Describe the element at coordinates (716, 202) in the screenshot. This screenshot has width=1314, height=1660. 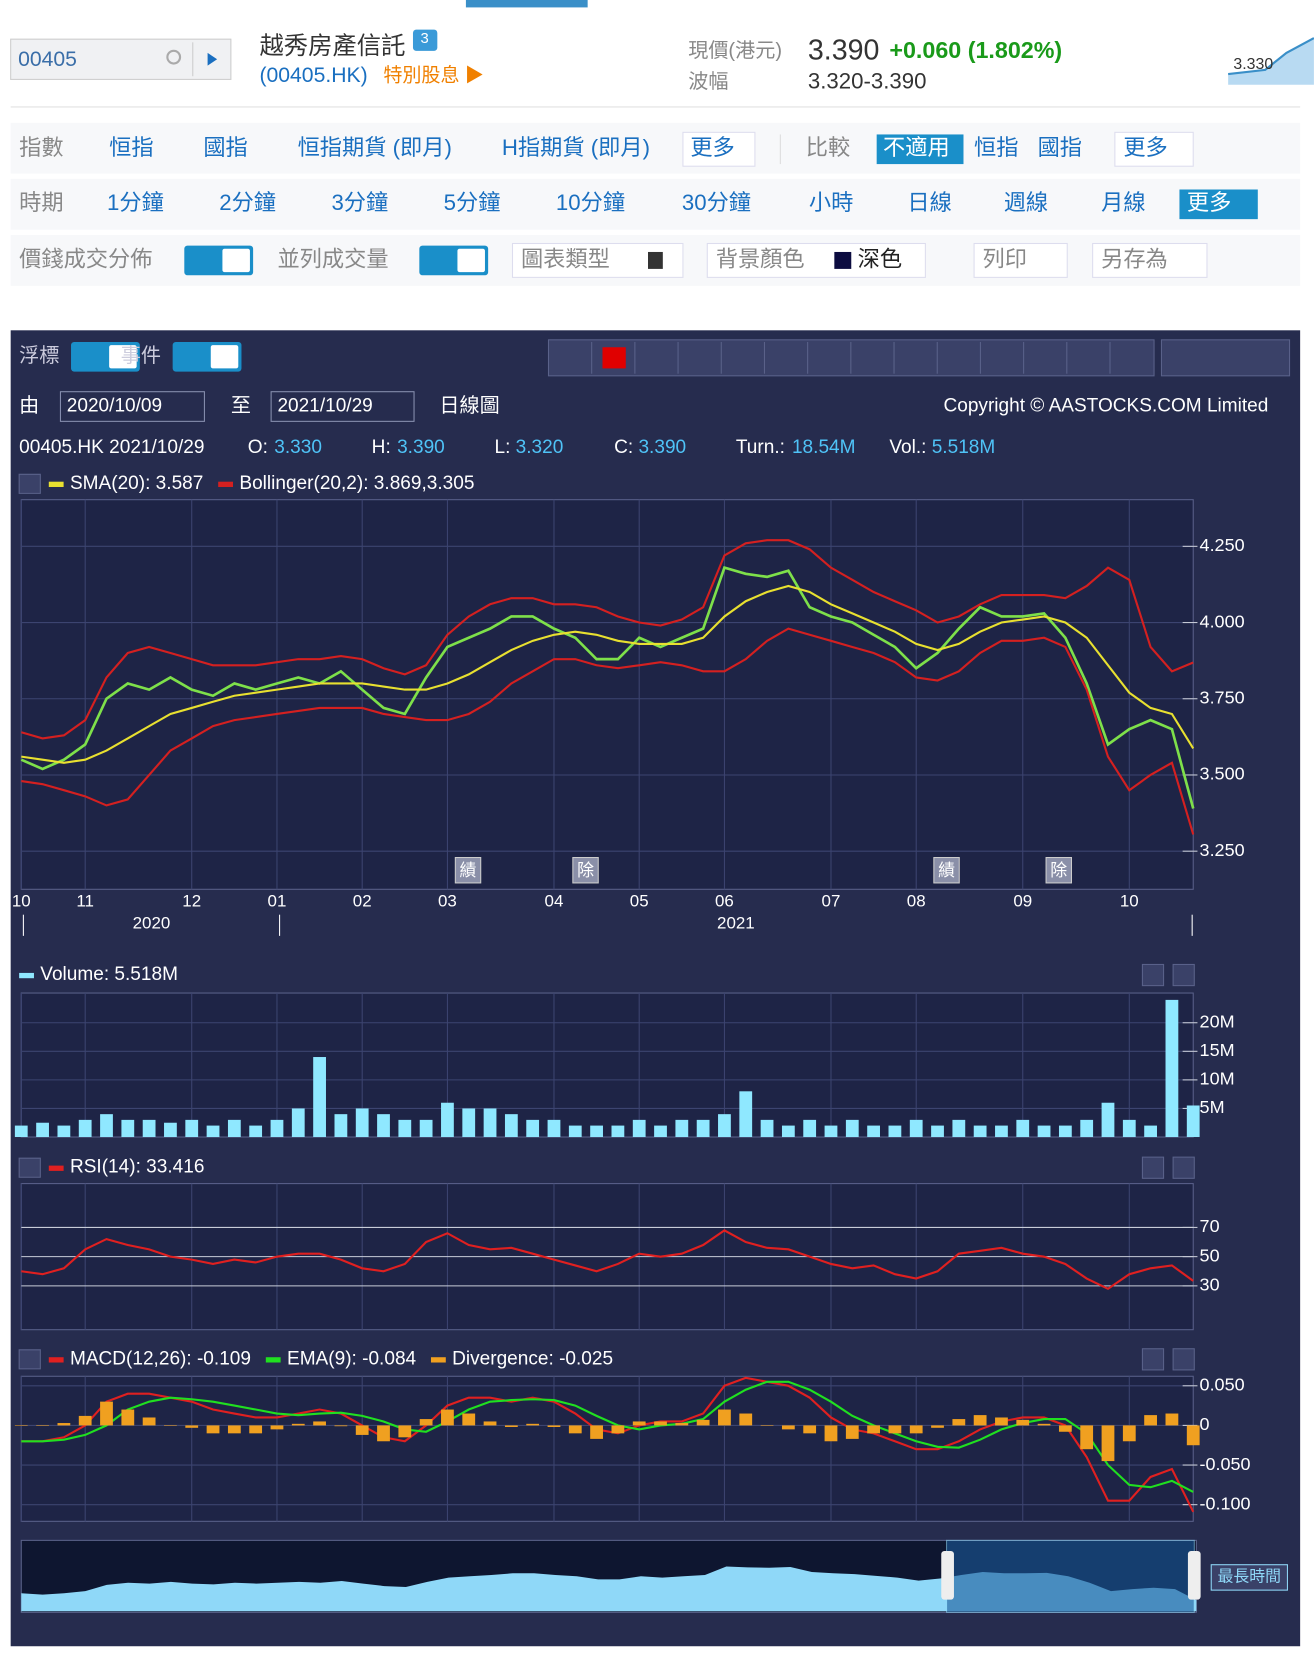
I see `period-option: 30分鐘` at that location.